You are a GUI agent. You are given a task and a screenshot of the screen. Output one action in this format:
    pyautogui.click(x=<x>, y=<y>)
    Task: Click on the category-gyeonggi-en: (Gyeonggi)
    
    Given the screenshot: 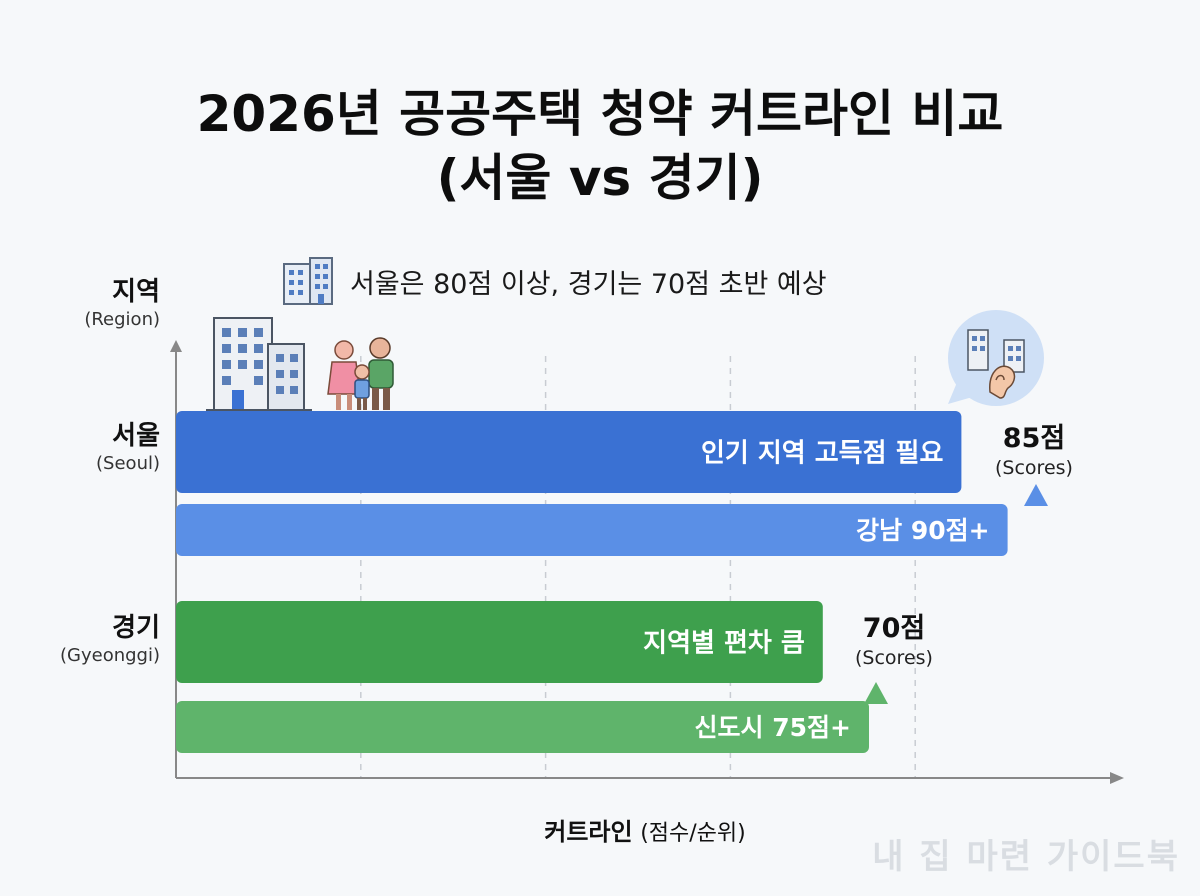 What is the action you would take?
    pyautogui.click(x=110, y=655)
    